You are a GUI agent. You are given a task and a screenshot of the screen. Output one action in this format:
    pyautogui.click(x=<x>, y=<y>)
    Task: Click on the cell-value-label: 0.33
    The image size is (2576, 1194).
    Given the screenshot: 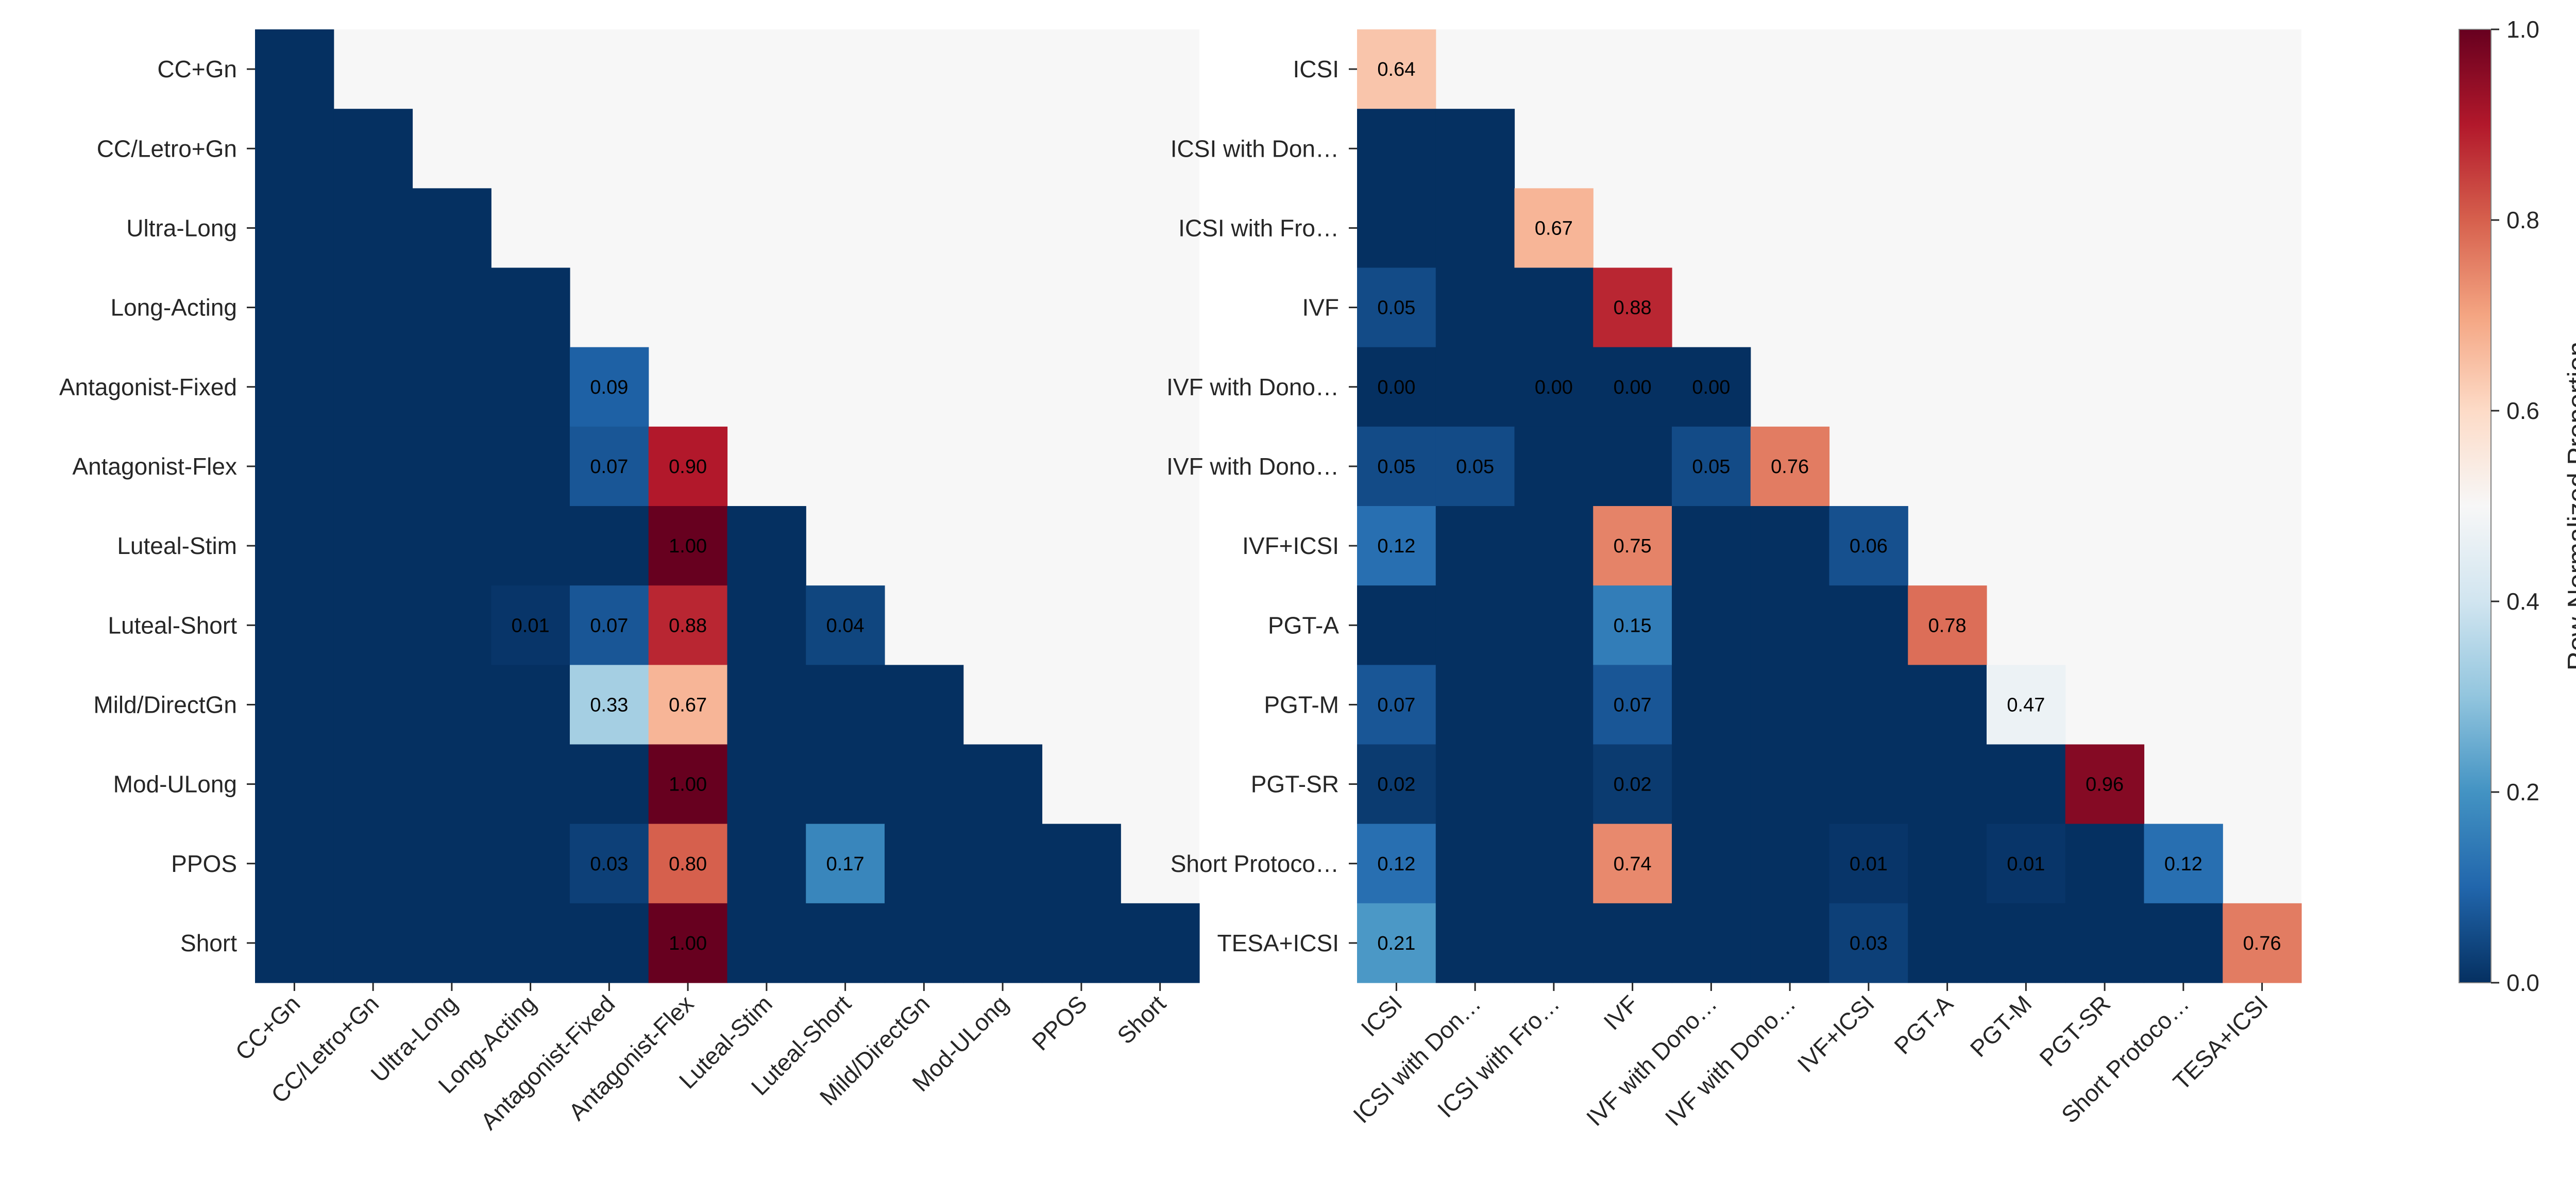 What is the action you would take?
    pyautogui.click(x=609, y=705)
    